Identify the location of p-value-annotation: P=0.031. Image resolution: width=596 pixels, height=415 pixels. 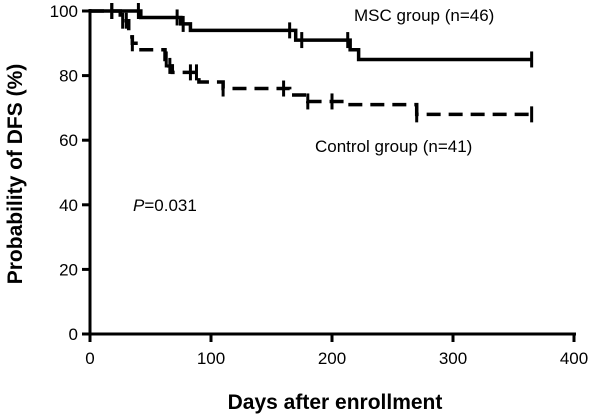
(165, 205).